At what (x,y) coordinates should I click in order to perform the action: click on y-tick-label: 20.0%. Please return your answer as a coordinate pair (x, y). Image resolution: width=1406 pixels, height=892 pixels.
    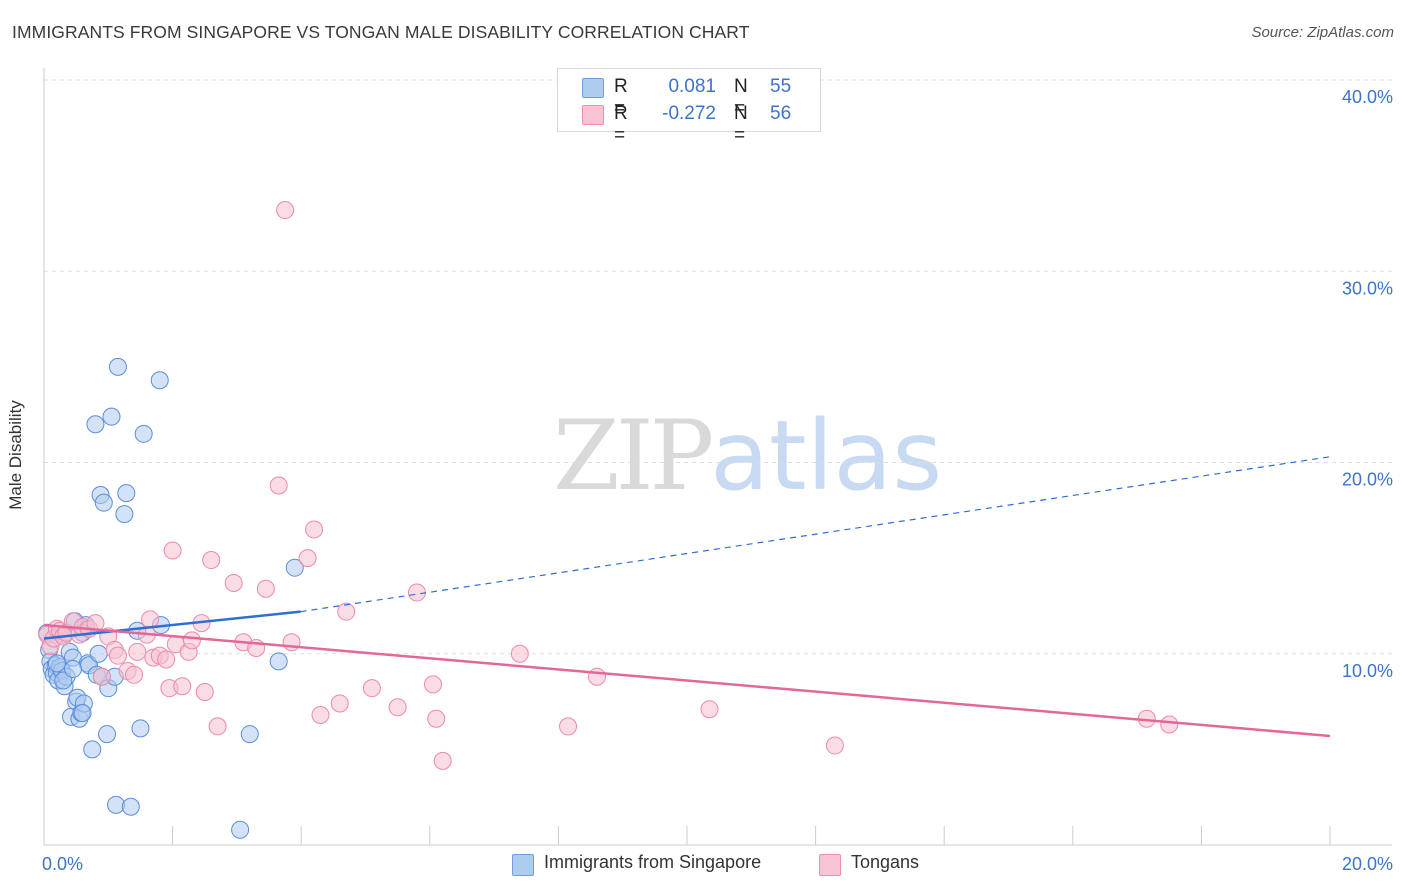
    Looking at the image, I should click on (1367, 480).